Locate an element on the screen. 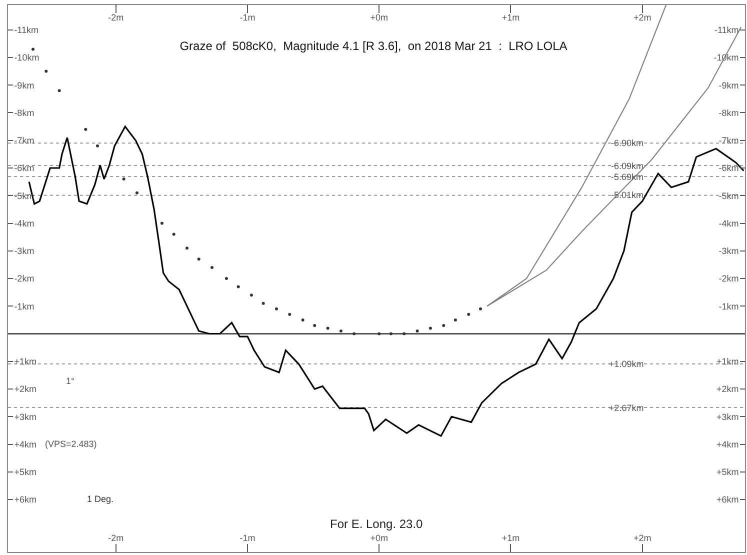  annotation: 1° is located at coordinates (71, 381).